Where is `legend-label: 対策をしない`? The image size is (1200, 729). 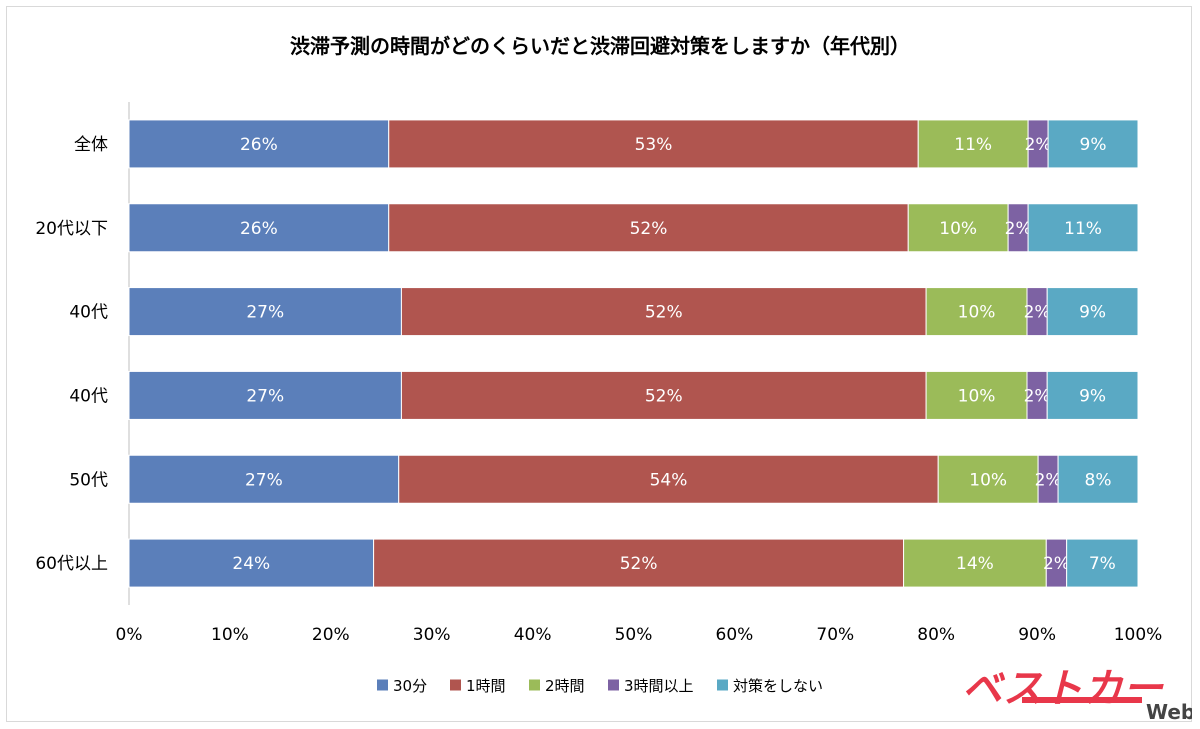
legend-label: 対策をしない is located at coordinates (778, 686).